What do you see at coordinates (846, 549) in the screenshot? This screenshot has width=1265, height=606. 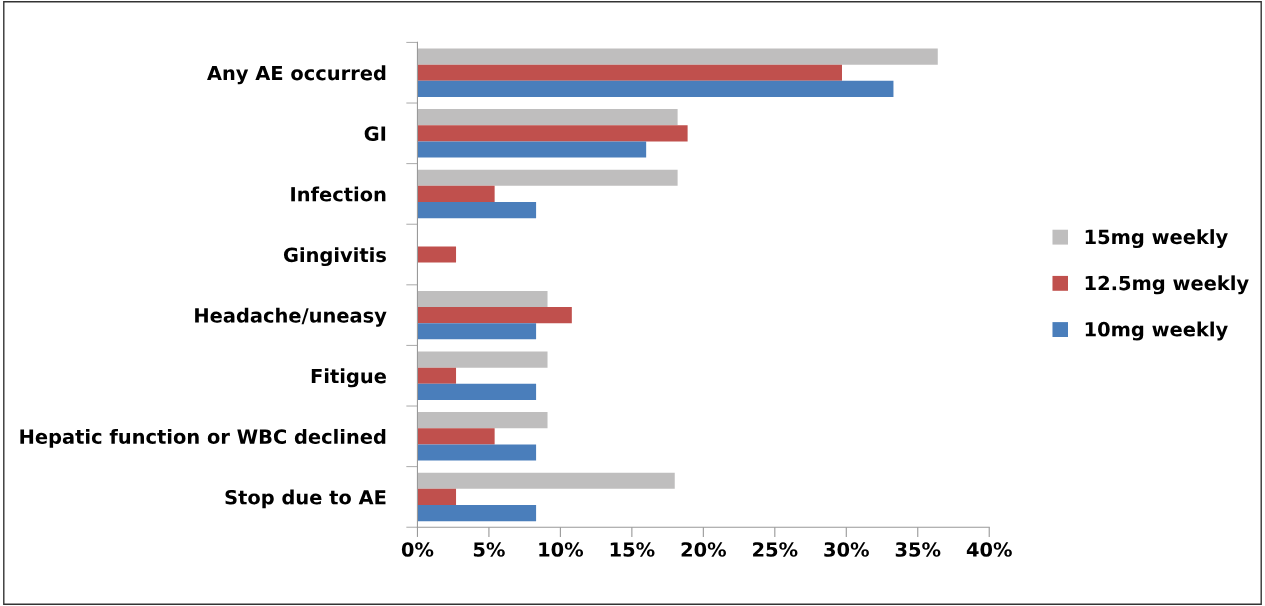 I see `x-tick-label: 30%` at bounding box center [846, 549].